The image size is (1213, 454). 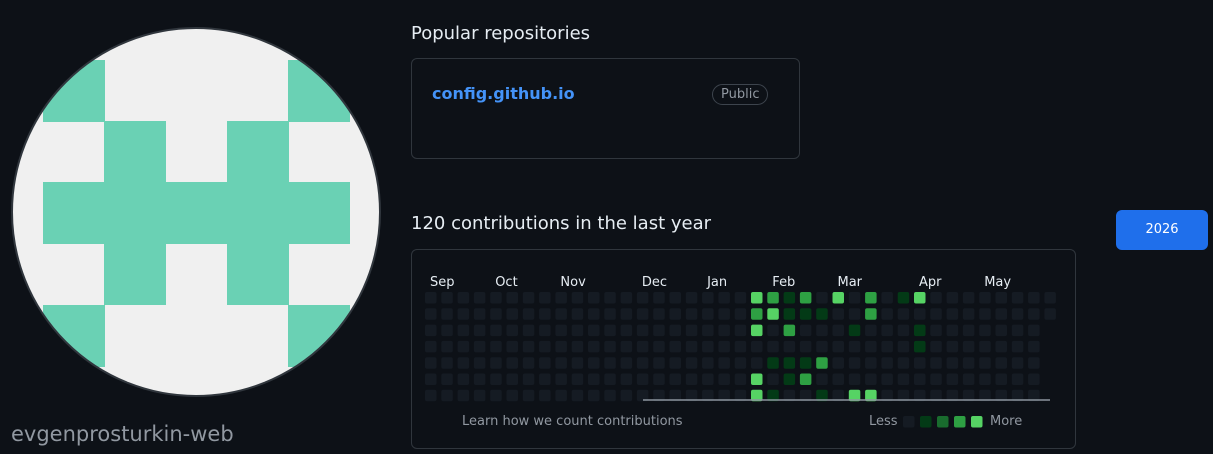 I want to click on repo-link: config.github.io, so click(x=503, y=93).